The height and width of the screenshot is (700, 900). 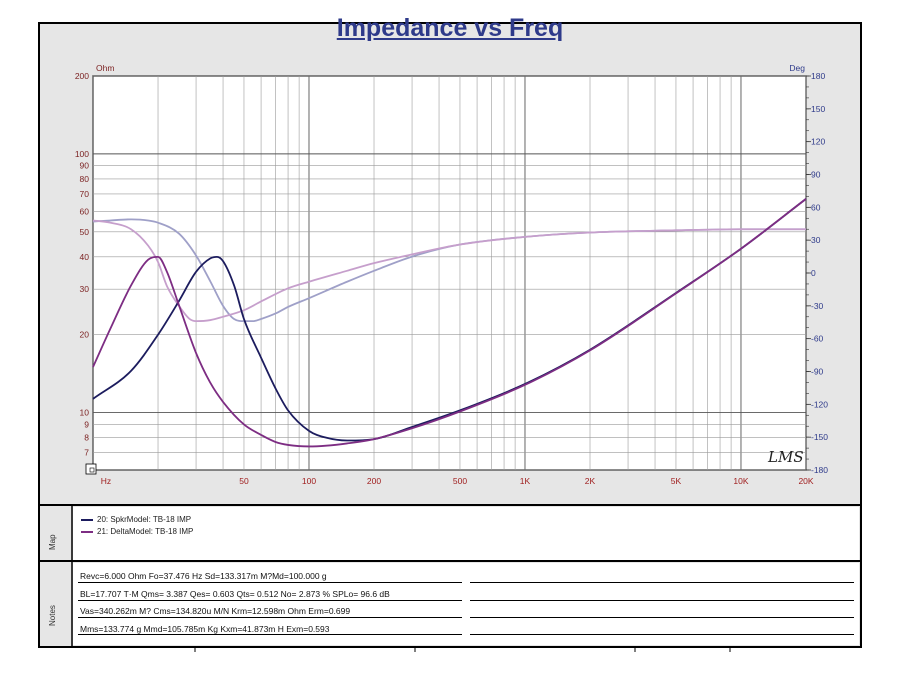 I want to click on right-tick-label: 150, so click(x=818, y=109).